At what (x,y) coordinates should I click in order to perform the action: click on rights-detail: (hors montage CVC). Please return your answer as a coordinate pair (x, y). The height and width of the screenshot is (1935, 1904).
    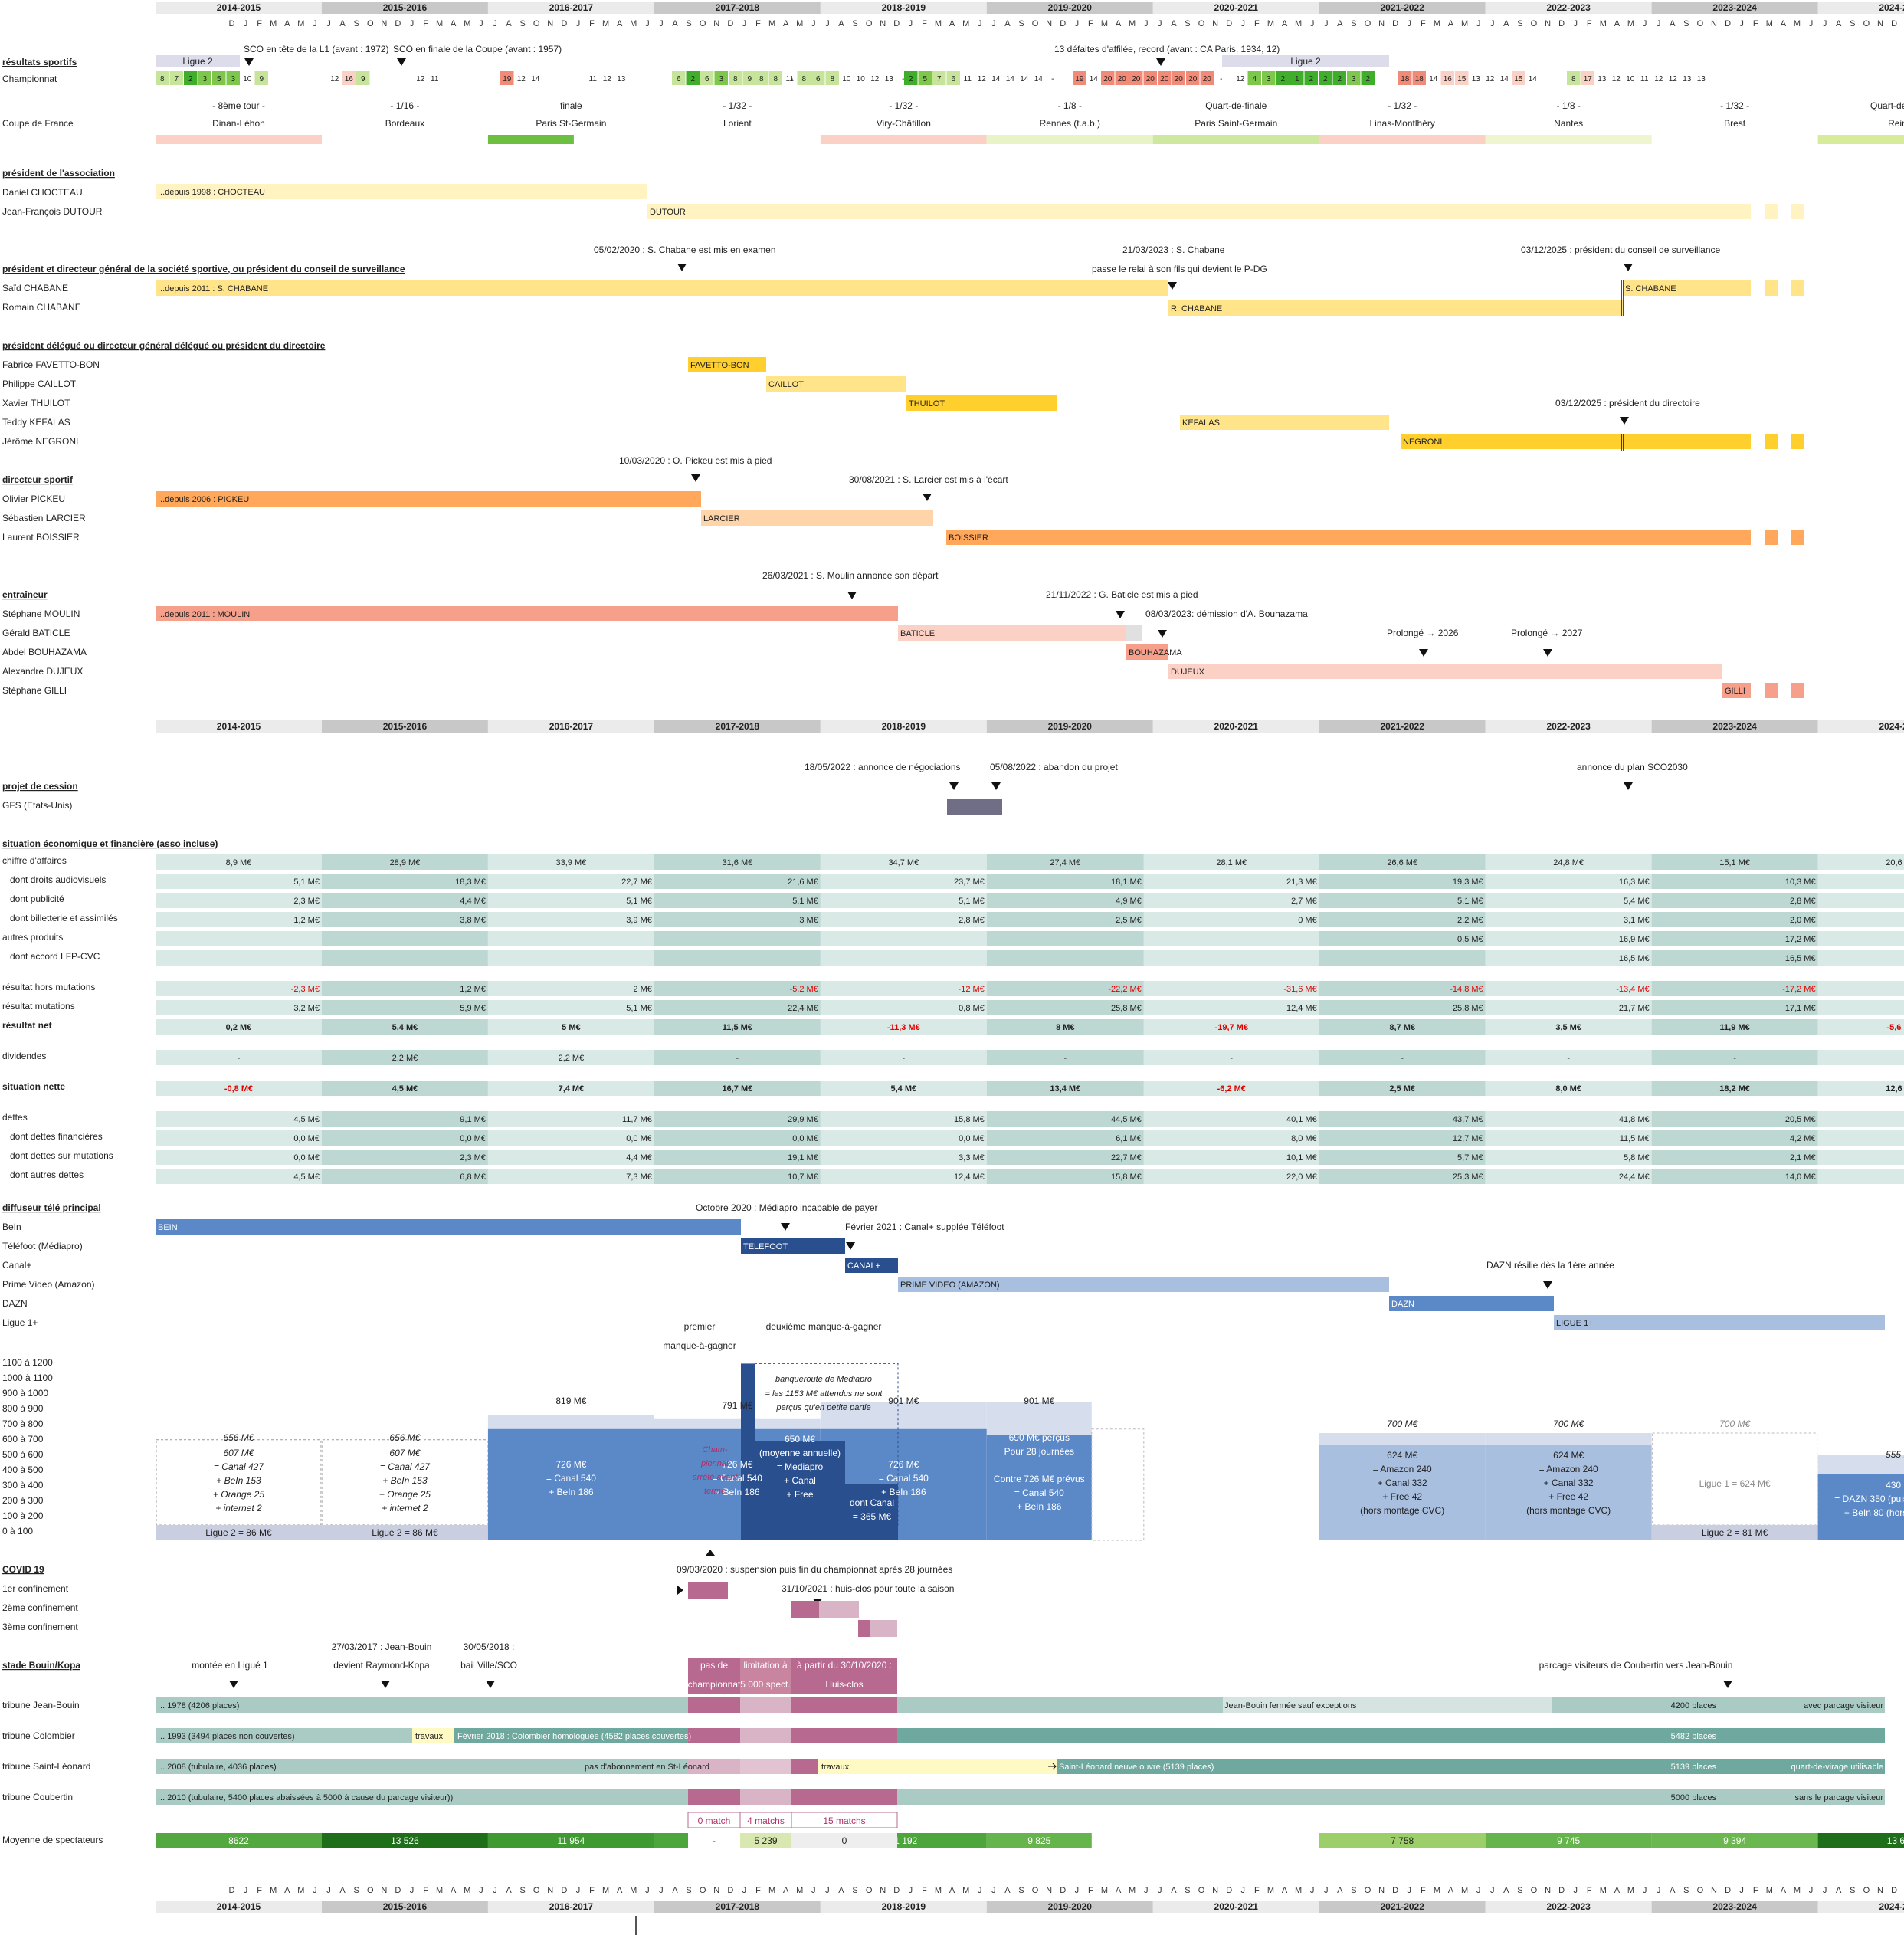
    Looking at the image, I should click on (1402, 1510).